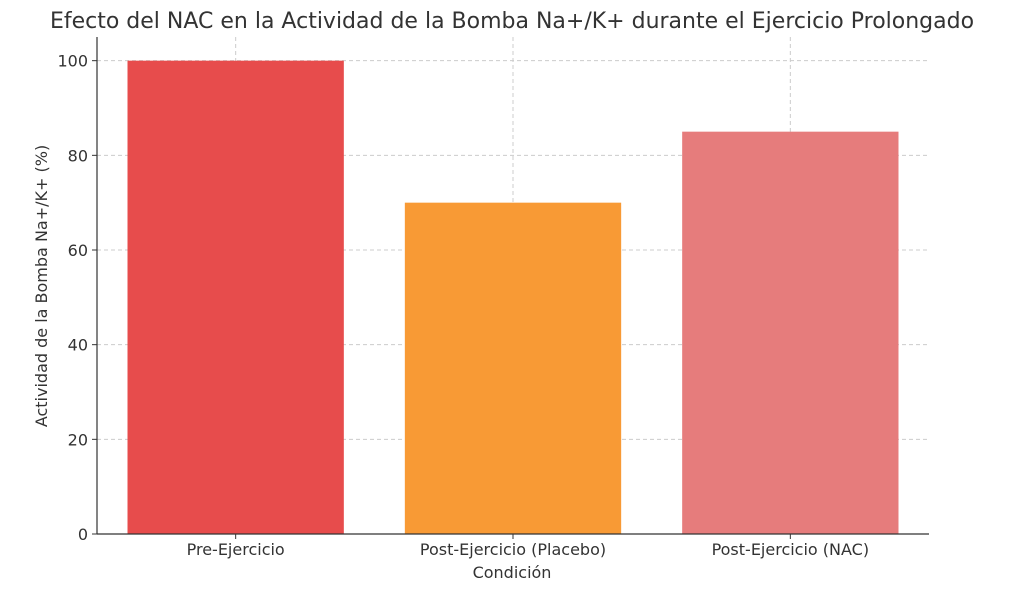 The width and height of the screenshot is (1024, 591). Describe the element at coordinates (513, 368) in the screenshot. I see `bar-post-ejercicio-placebo` at that location.